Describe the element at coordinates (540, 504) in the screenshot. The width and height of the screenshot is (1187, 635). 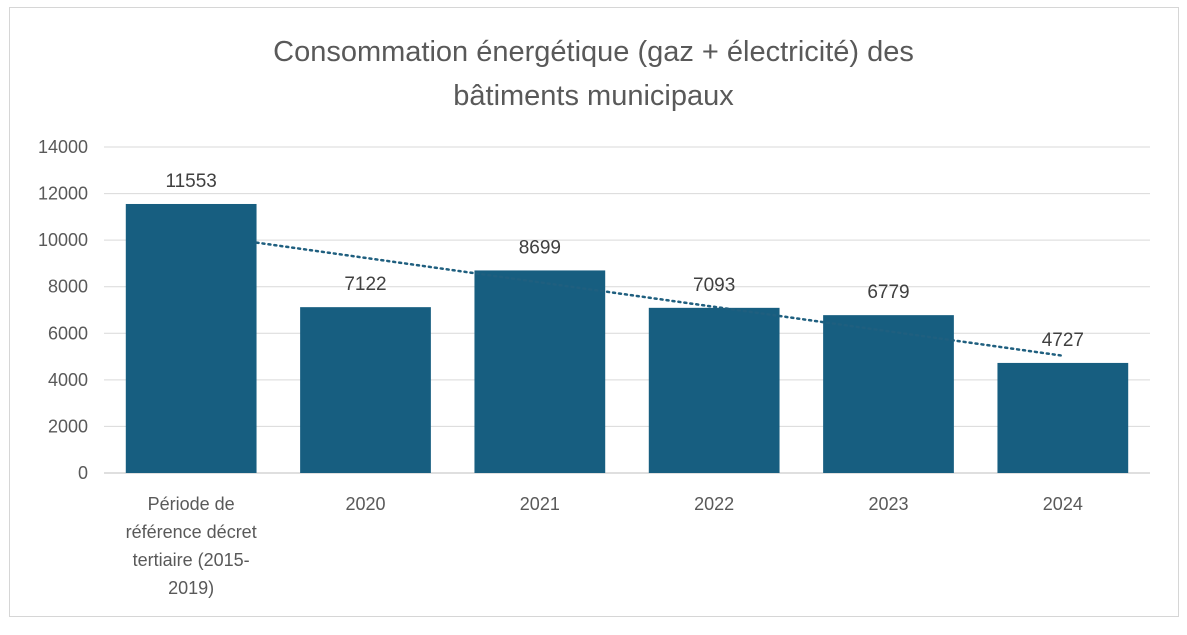
I see `x-tick-label: 2021` at that location.